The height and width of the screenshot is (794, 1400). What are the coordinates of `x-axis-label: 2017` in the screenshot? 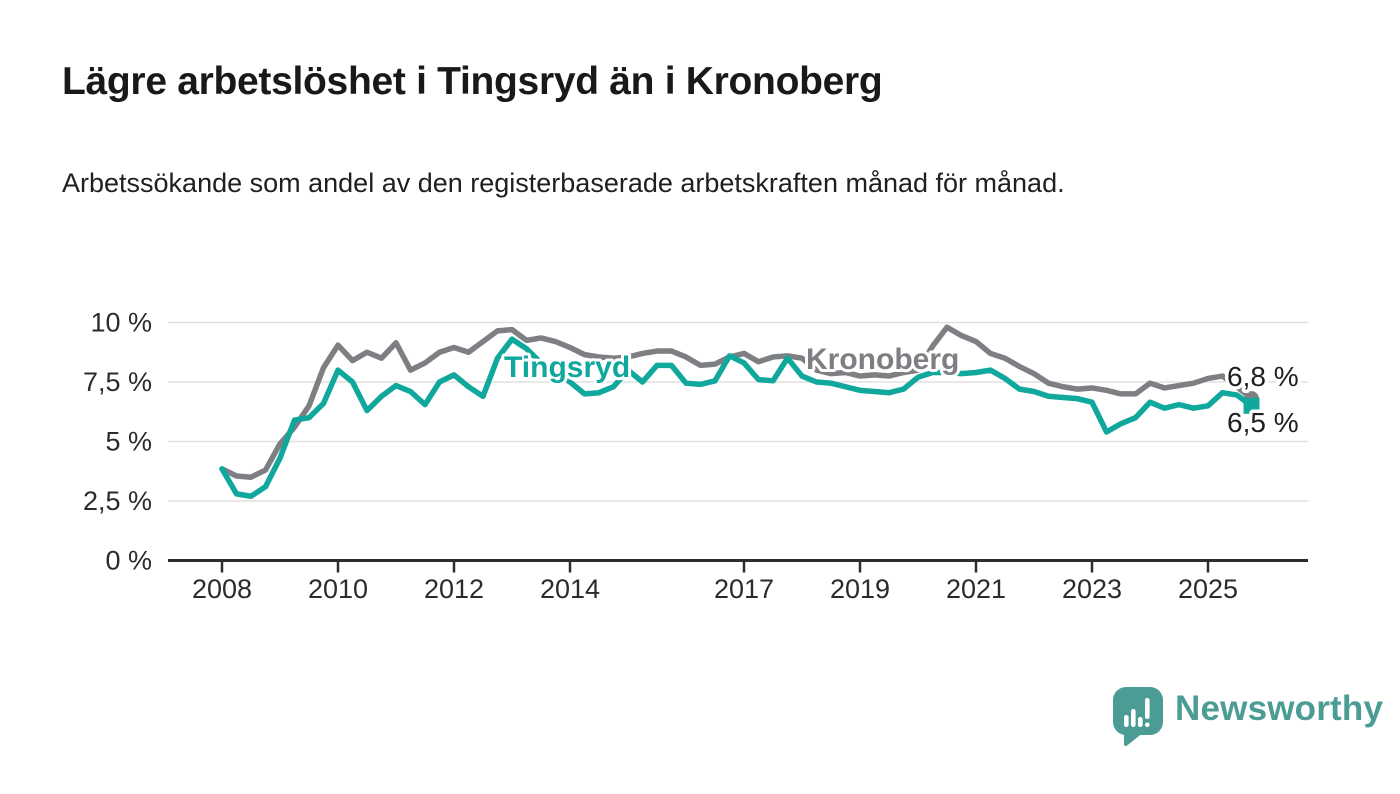 It's located at (744, 589).